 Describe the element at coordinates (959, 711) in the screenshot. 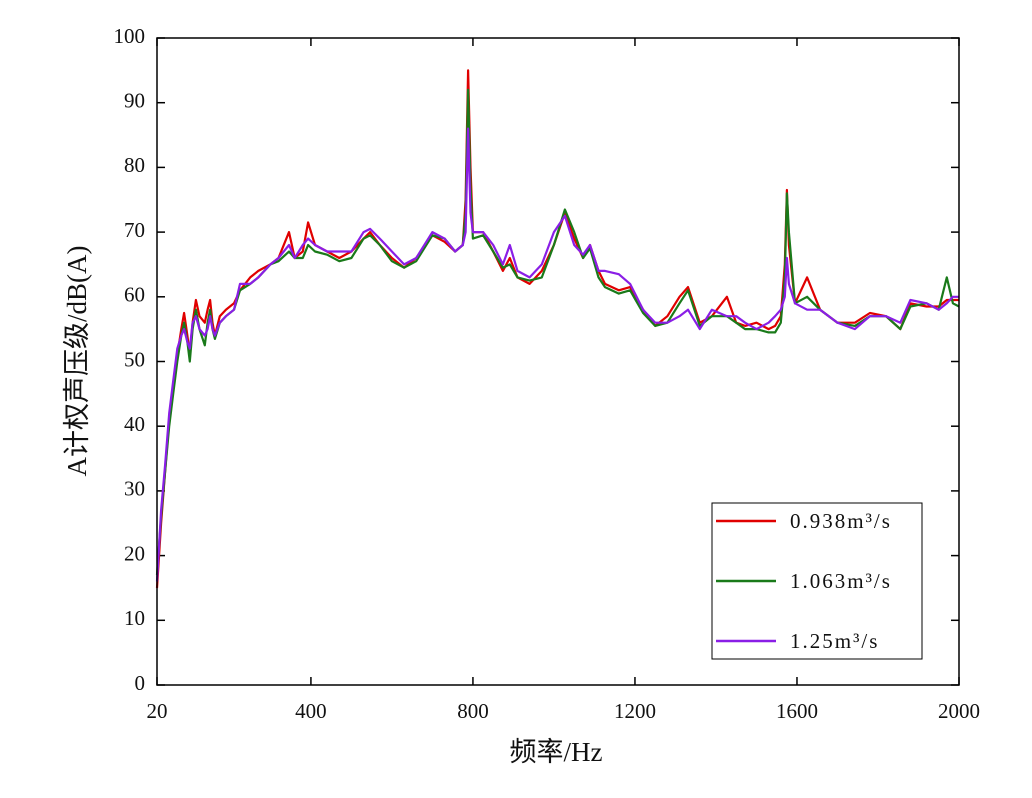

I see `x-tick-label: 2000` at that location.